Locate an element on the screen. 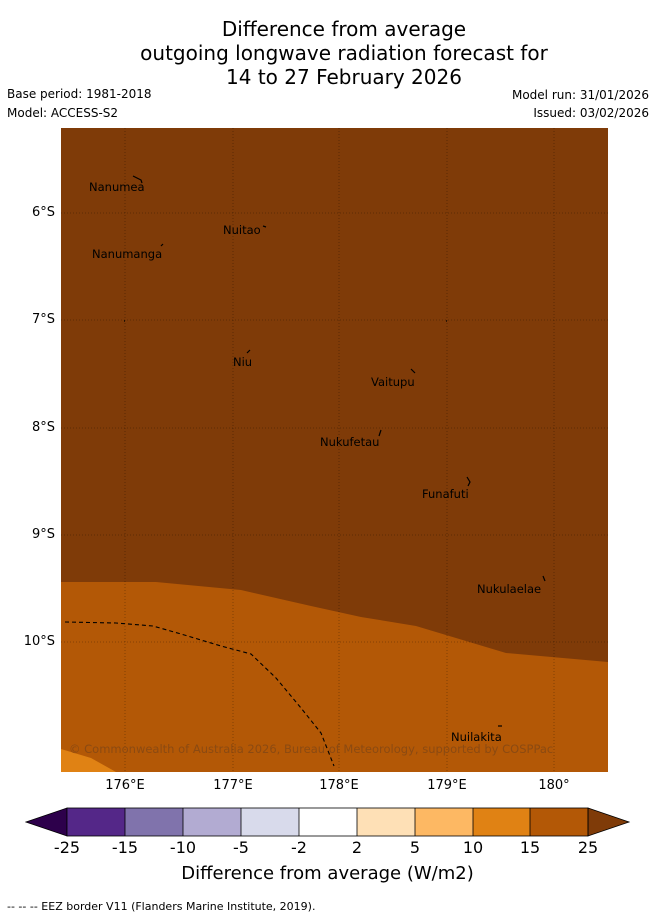 The width and height of the screenshot is (655, 919). title-line-3: 14 to 27 February 2026 is located at coordinates (344, 77).